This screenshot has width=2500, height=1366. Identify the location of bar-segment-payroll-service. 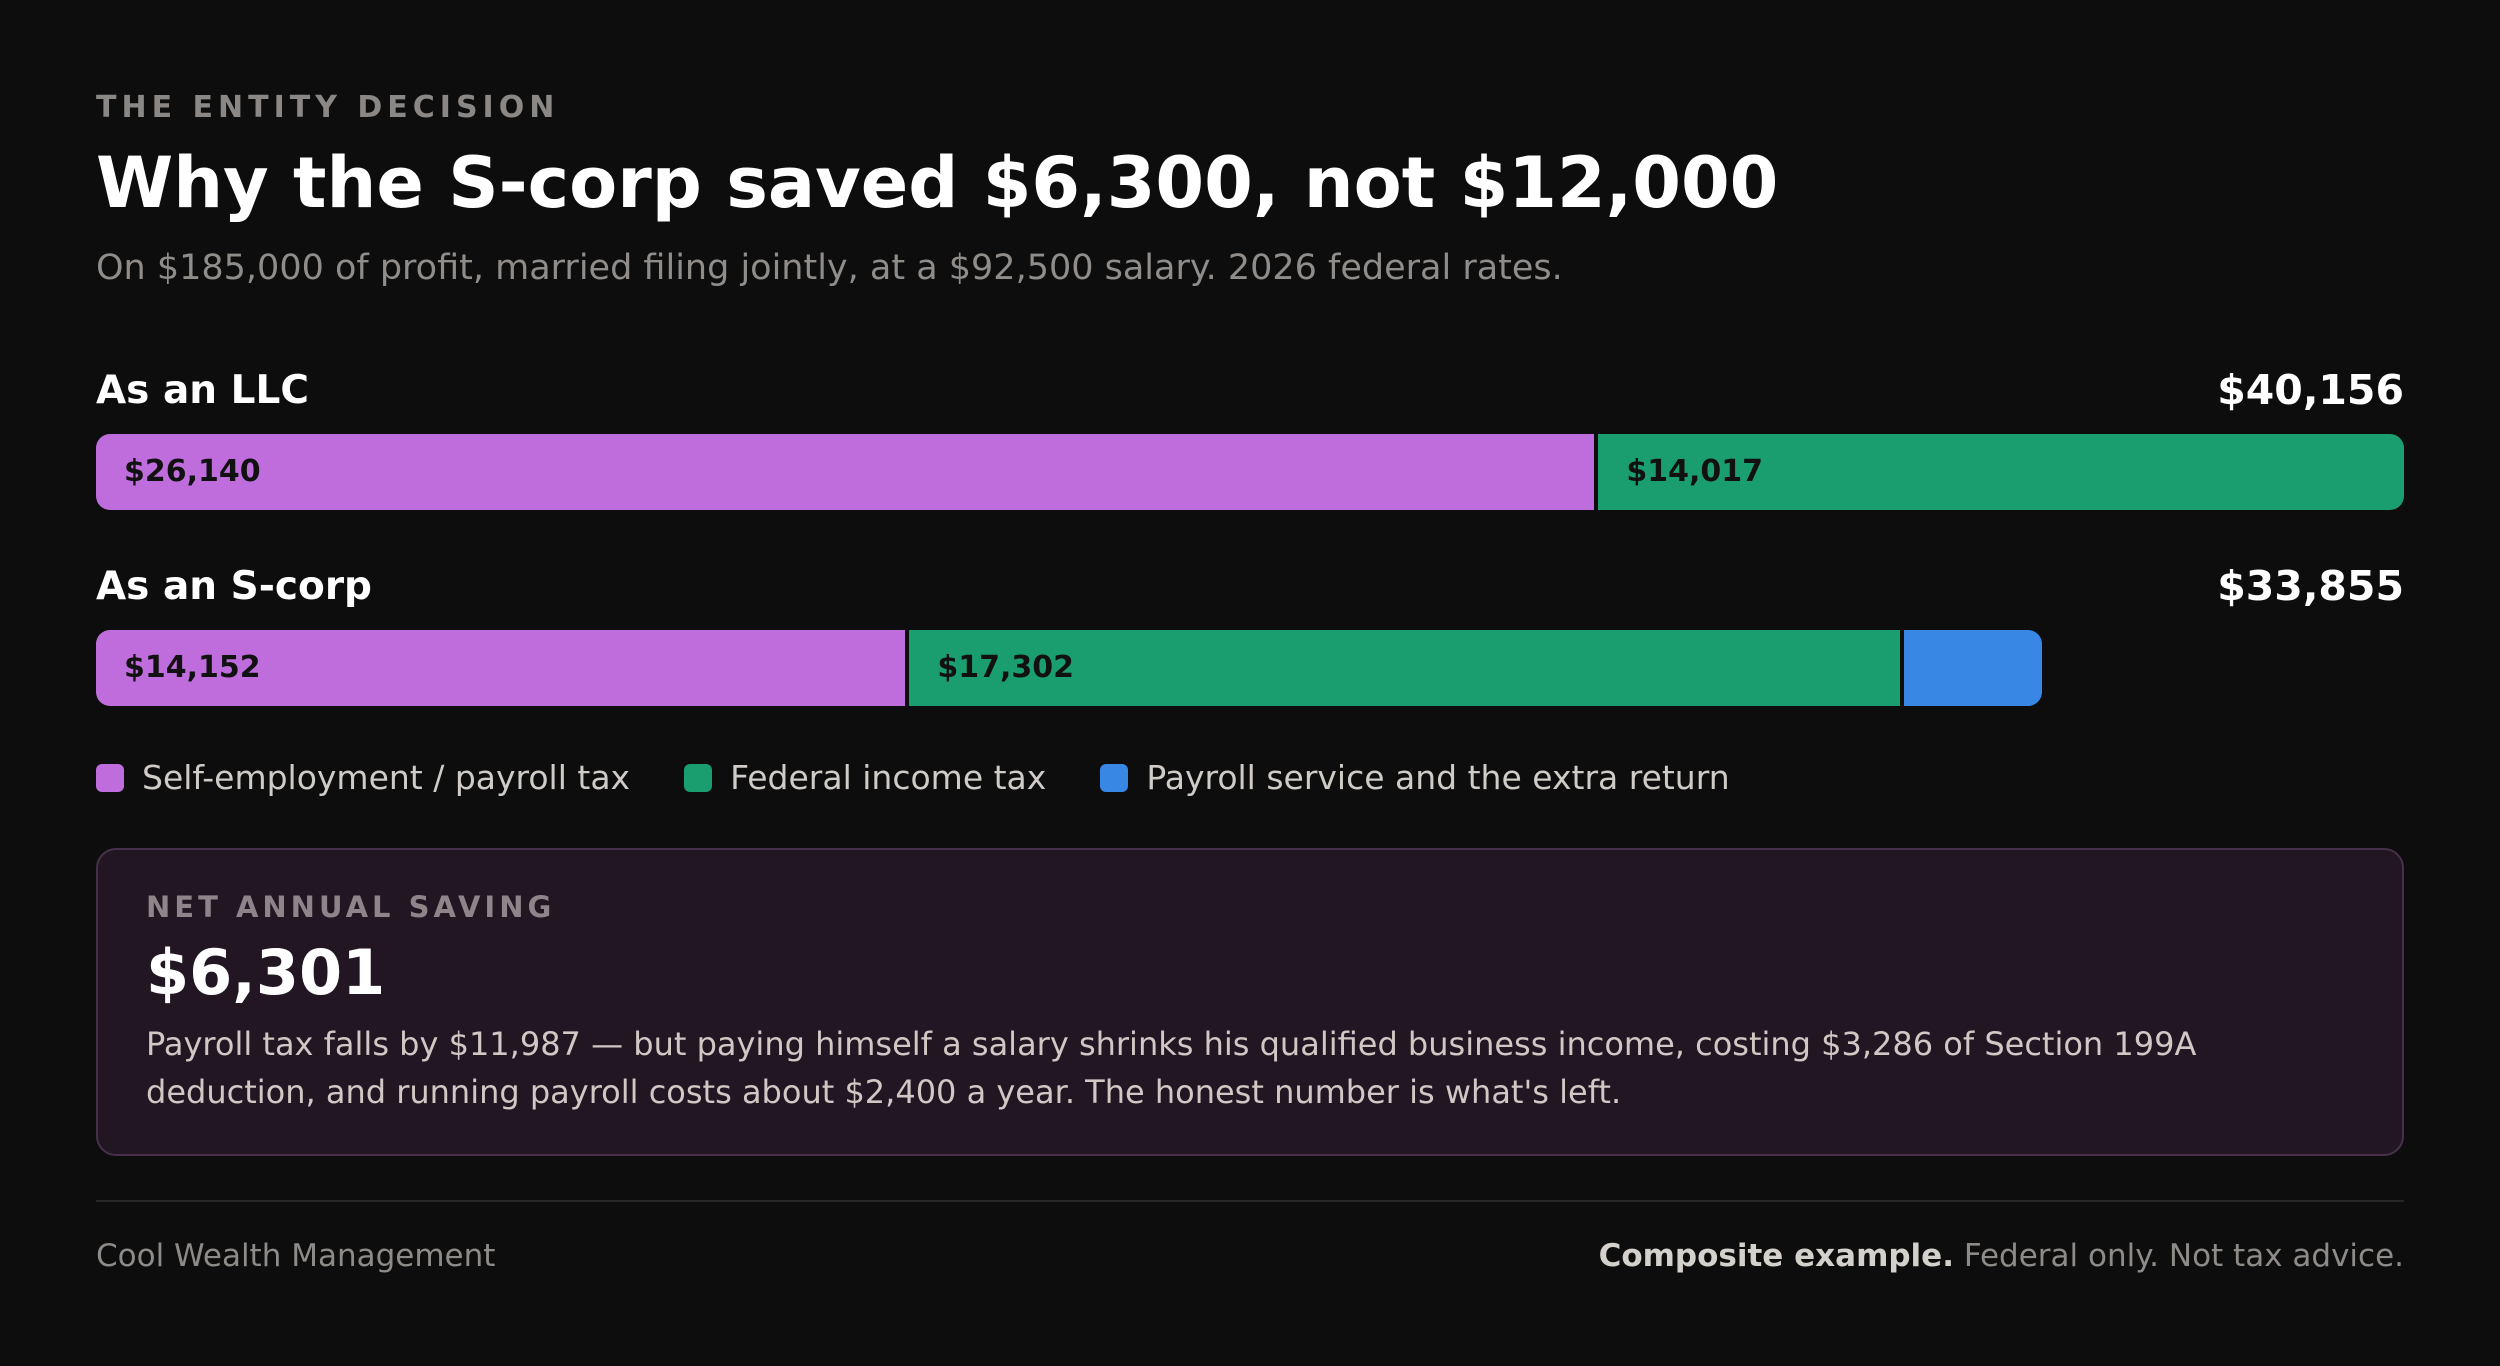
(1972, 668).